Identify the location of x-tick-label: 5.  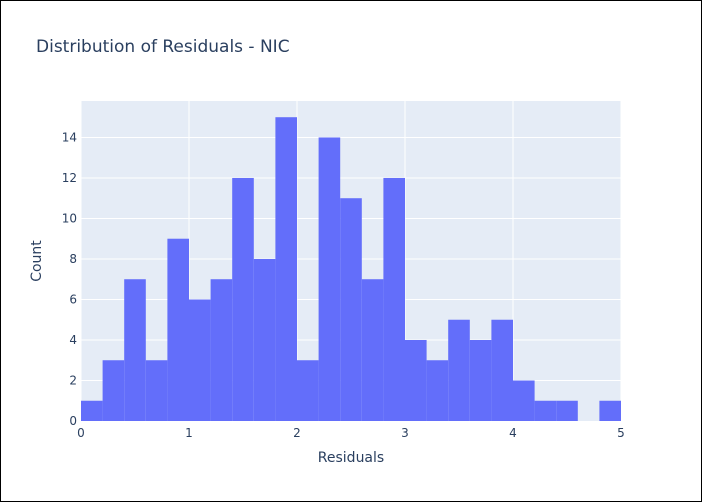
(621, 433).